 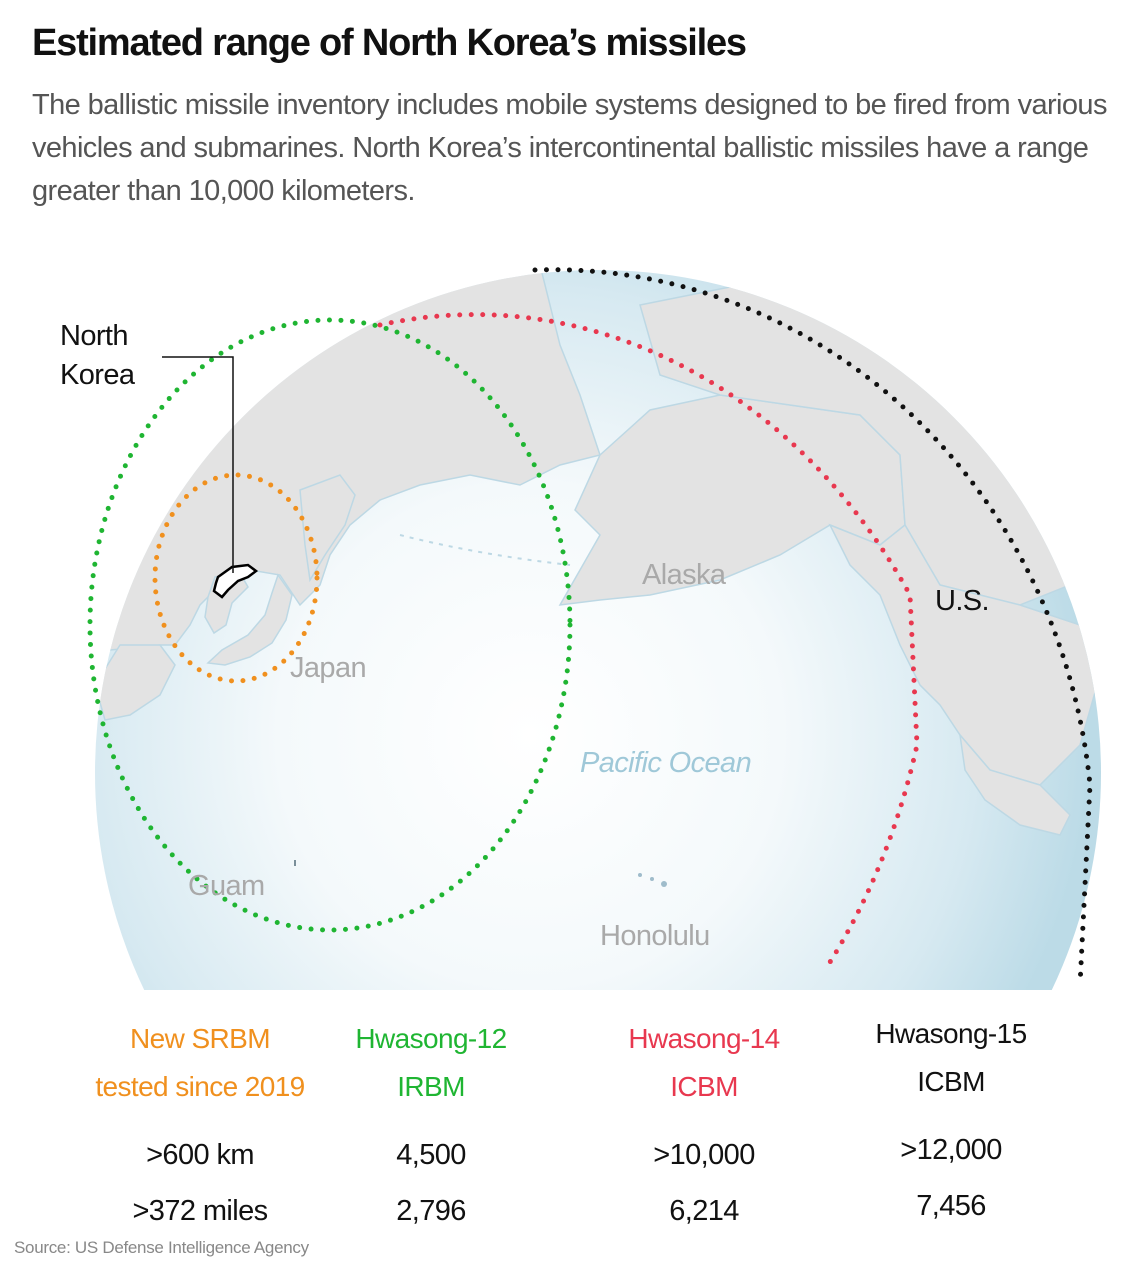 What do you see at coordinates (485, 550) in the screenshot?
I see `aleutian-islands` at bounding box center [485, 550].